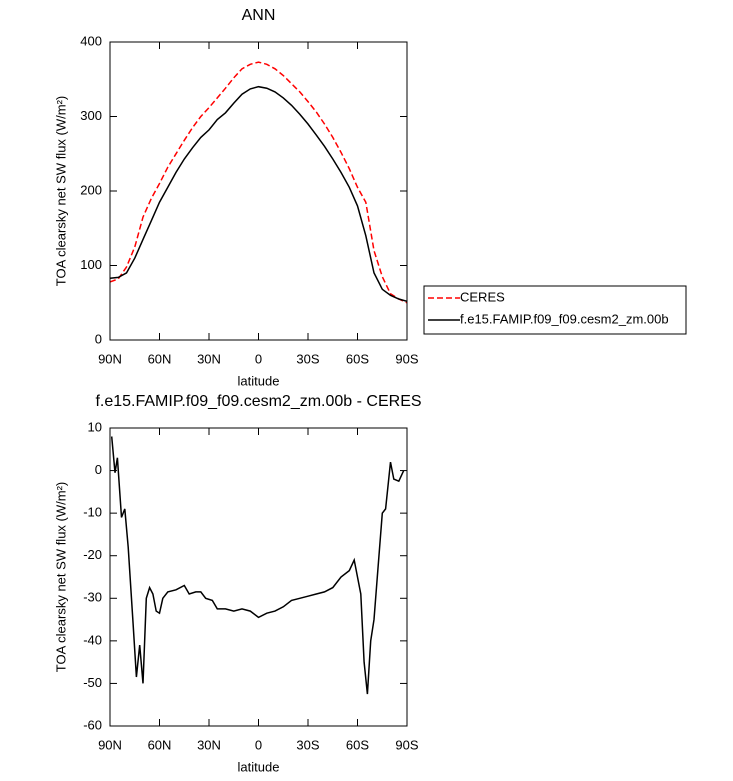 The width and height of the screenshot is (733, 781). What do you see at coordinates (92, 597) in the screenshot?
I see `y-tick-label: -30` at bounding box center [92, 597].